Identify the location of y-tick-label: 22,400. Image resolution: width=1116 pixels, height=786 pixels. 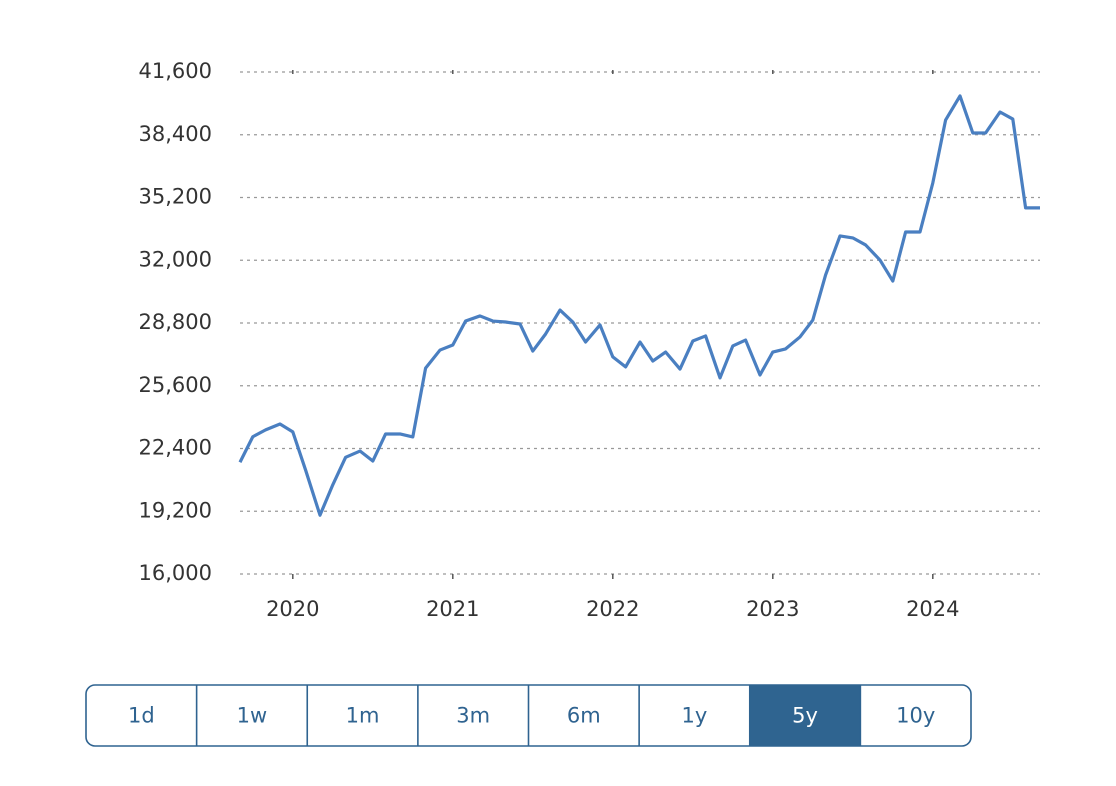
(175, 448).